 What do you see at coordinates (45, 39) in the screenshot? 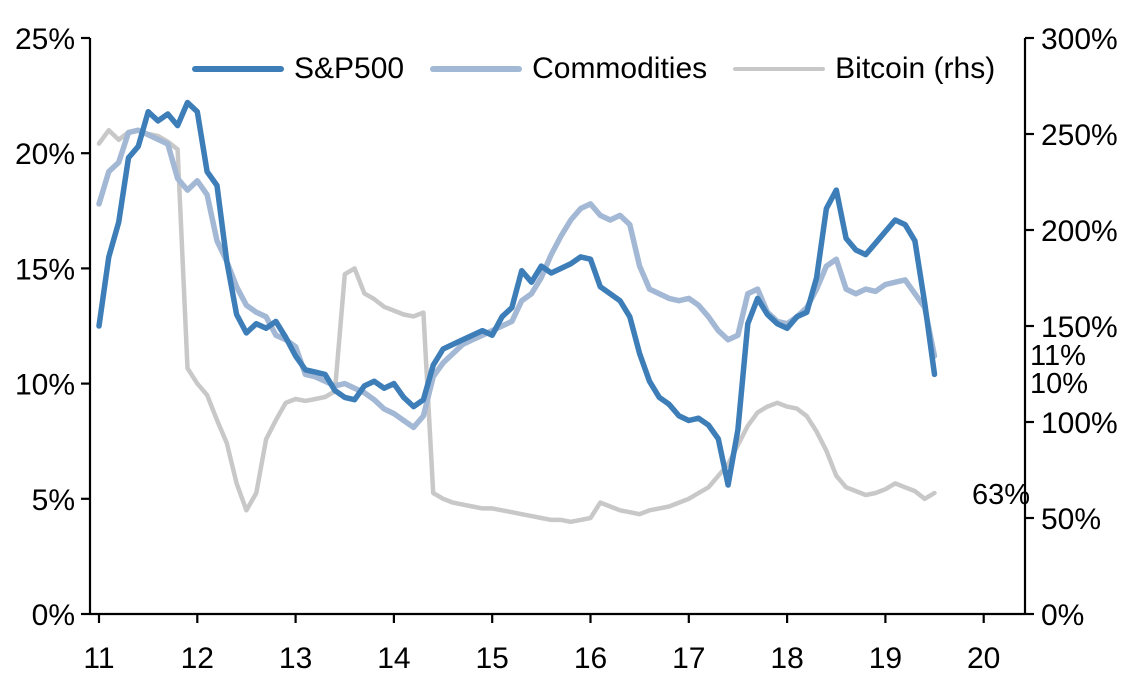
I see `left-axis-tick-label: 25%` at bounding box center [45, 39].